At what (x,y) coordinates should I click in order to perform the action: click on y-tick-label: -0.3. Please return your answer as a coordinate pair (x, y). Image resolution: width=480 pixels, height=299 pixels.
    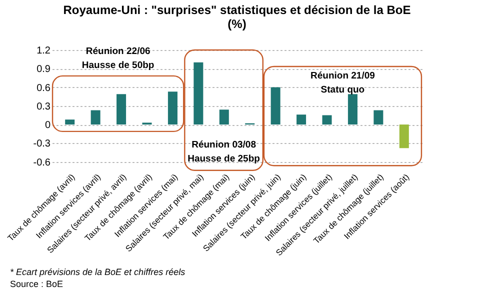
    Looking at the image, I should click on (42, 144).